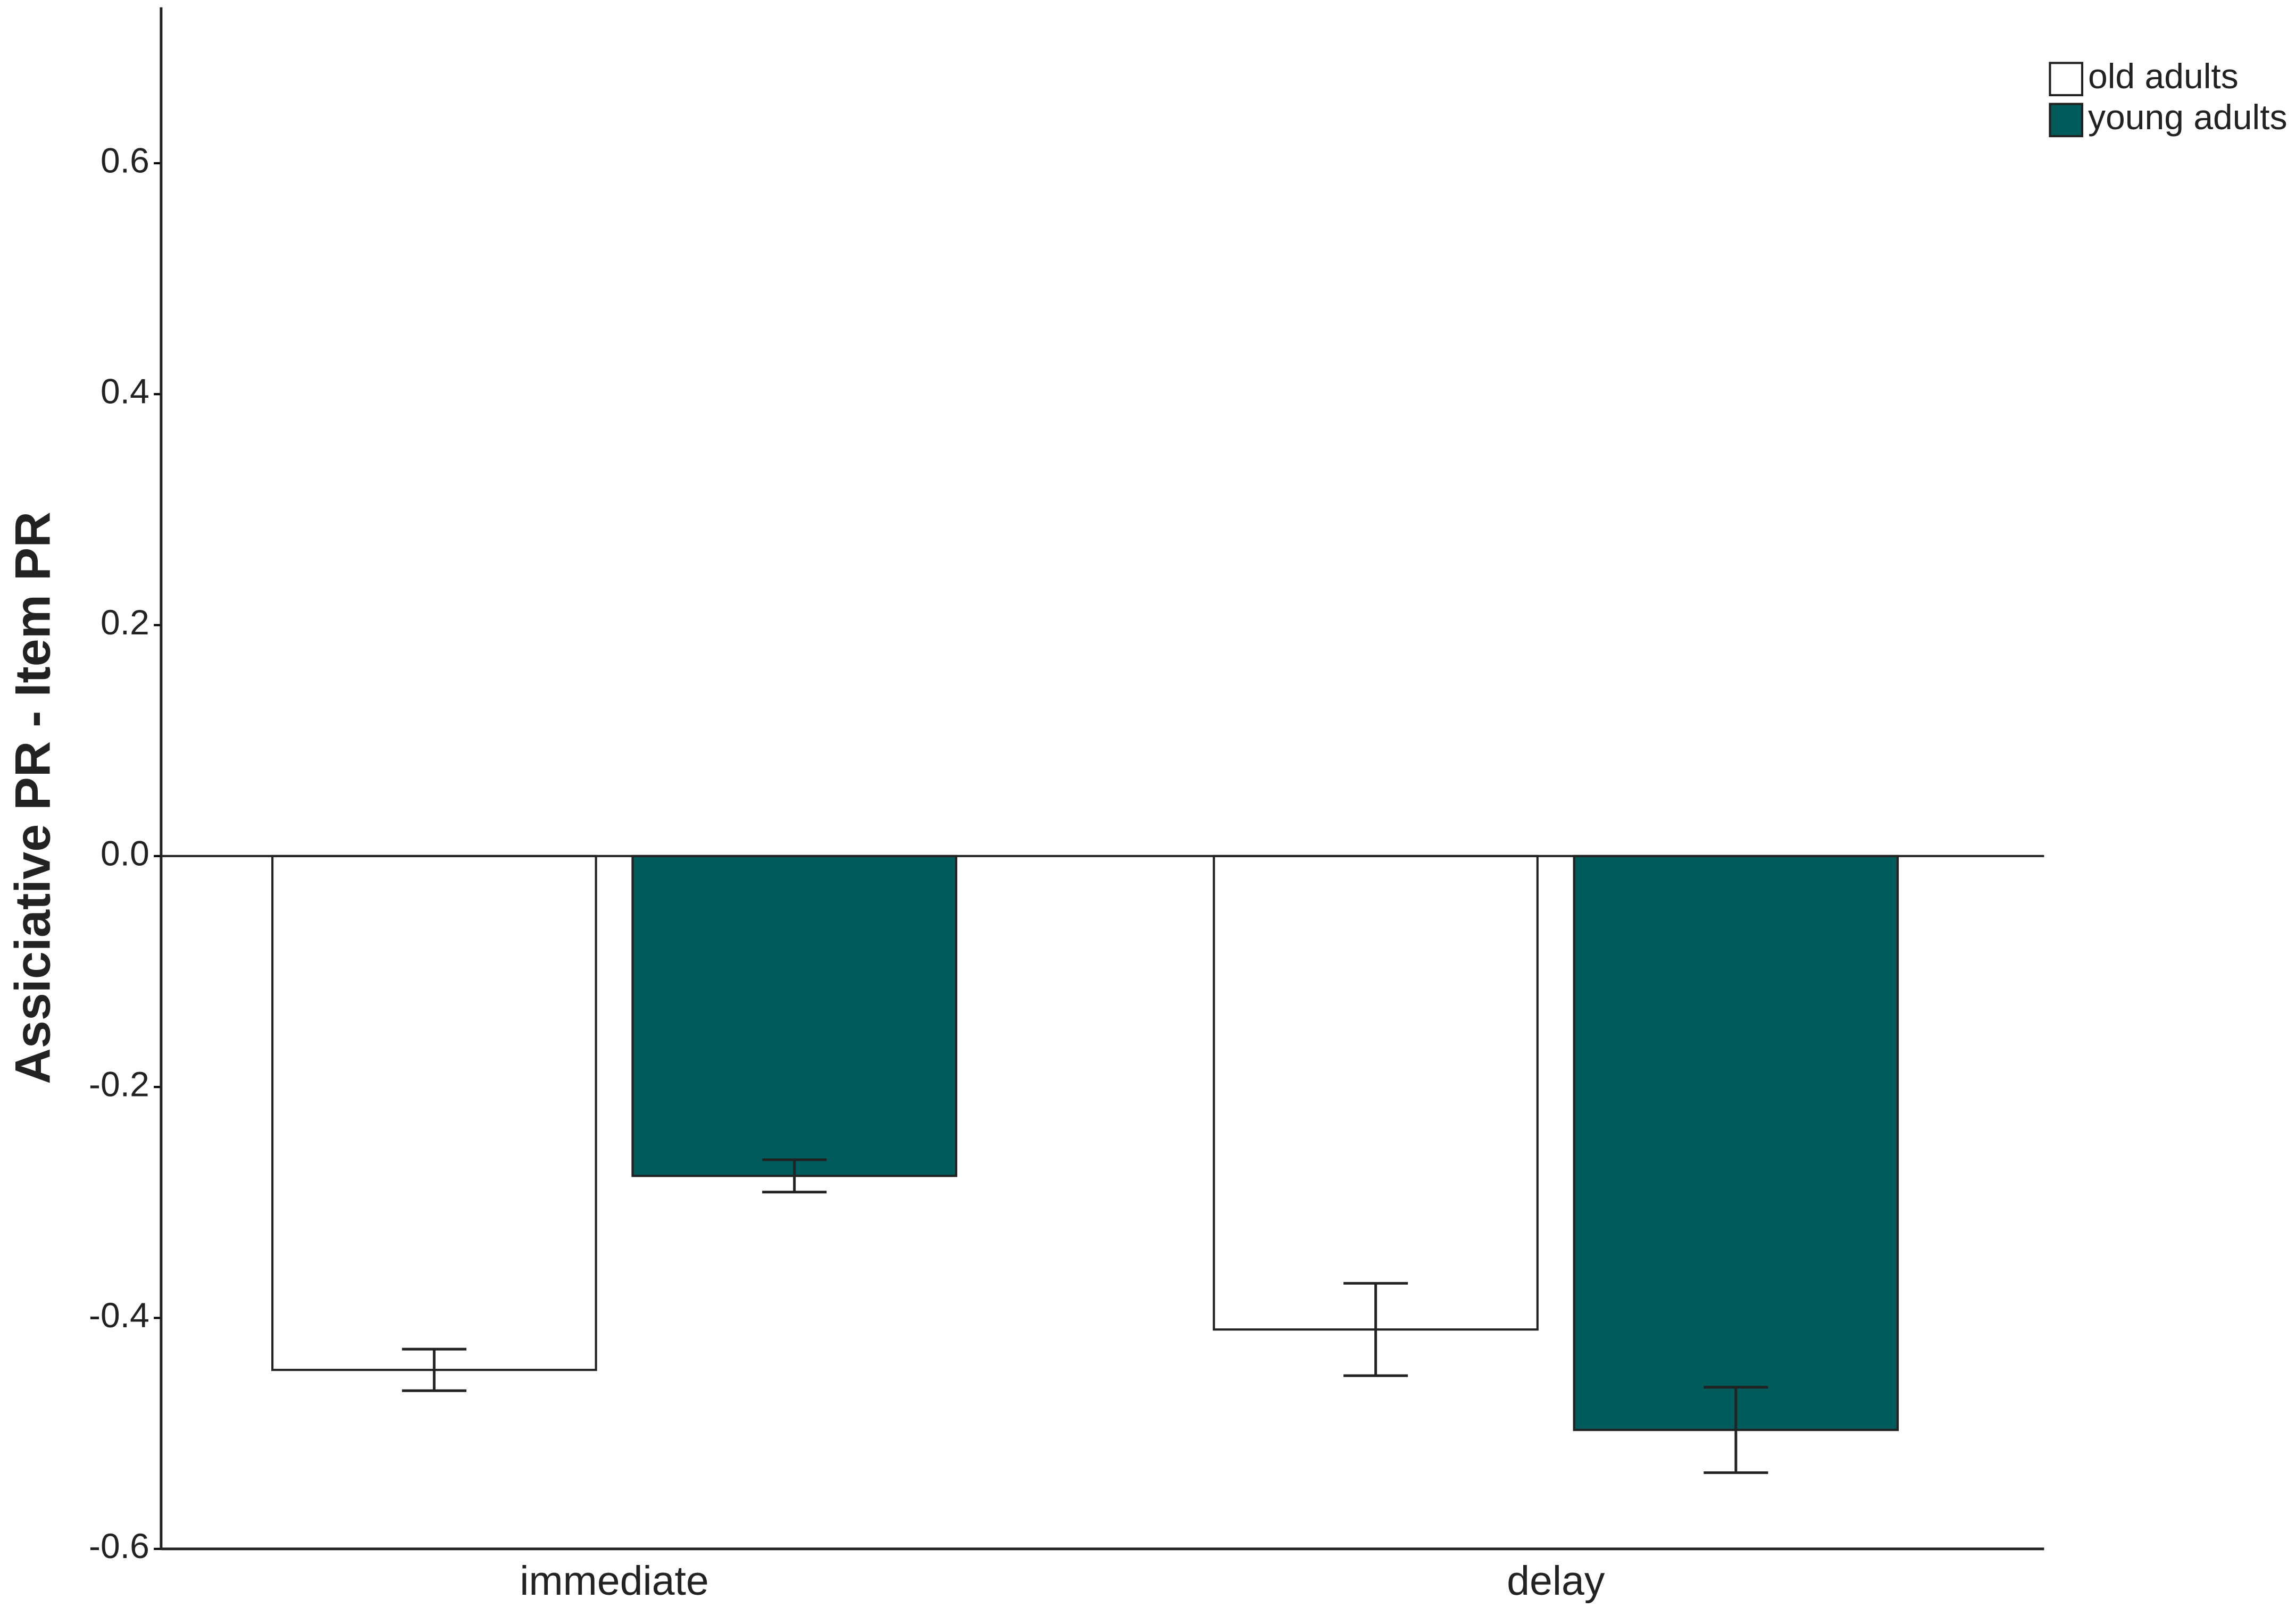 The height and width of the screenshot is (1624, 2296). Describe the element at coordinates (125, 160) in the screenshot. I see `y-tick-label: 0.6` at that location.